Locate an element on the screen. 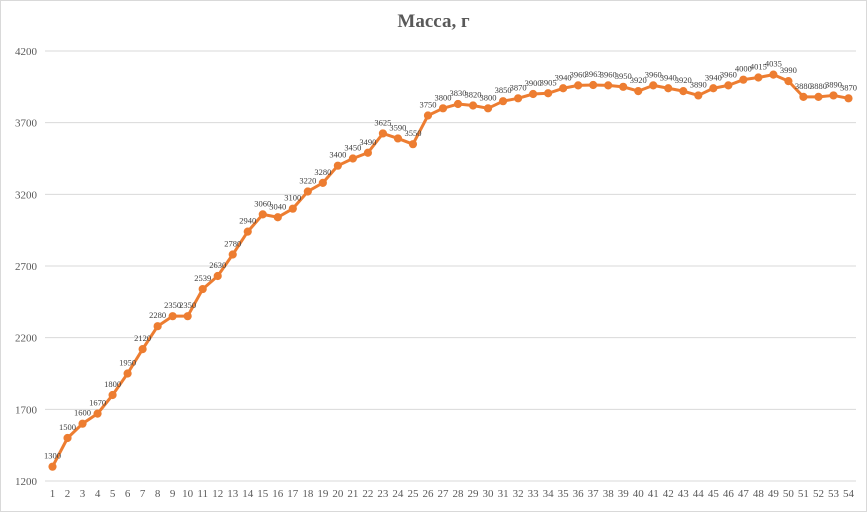 Image resolution: width=867 pixels, height=512 pixels. x-tick-label: 54 is located at coordinates (849, 494).